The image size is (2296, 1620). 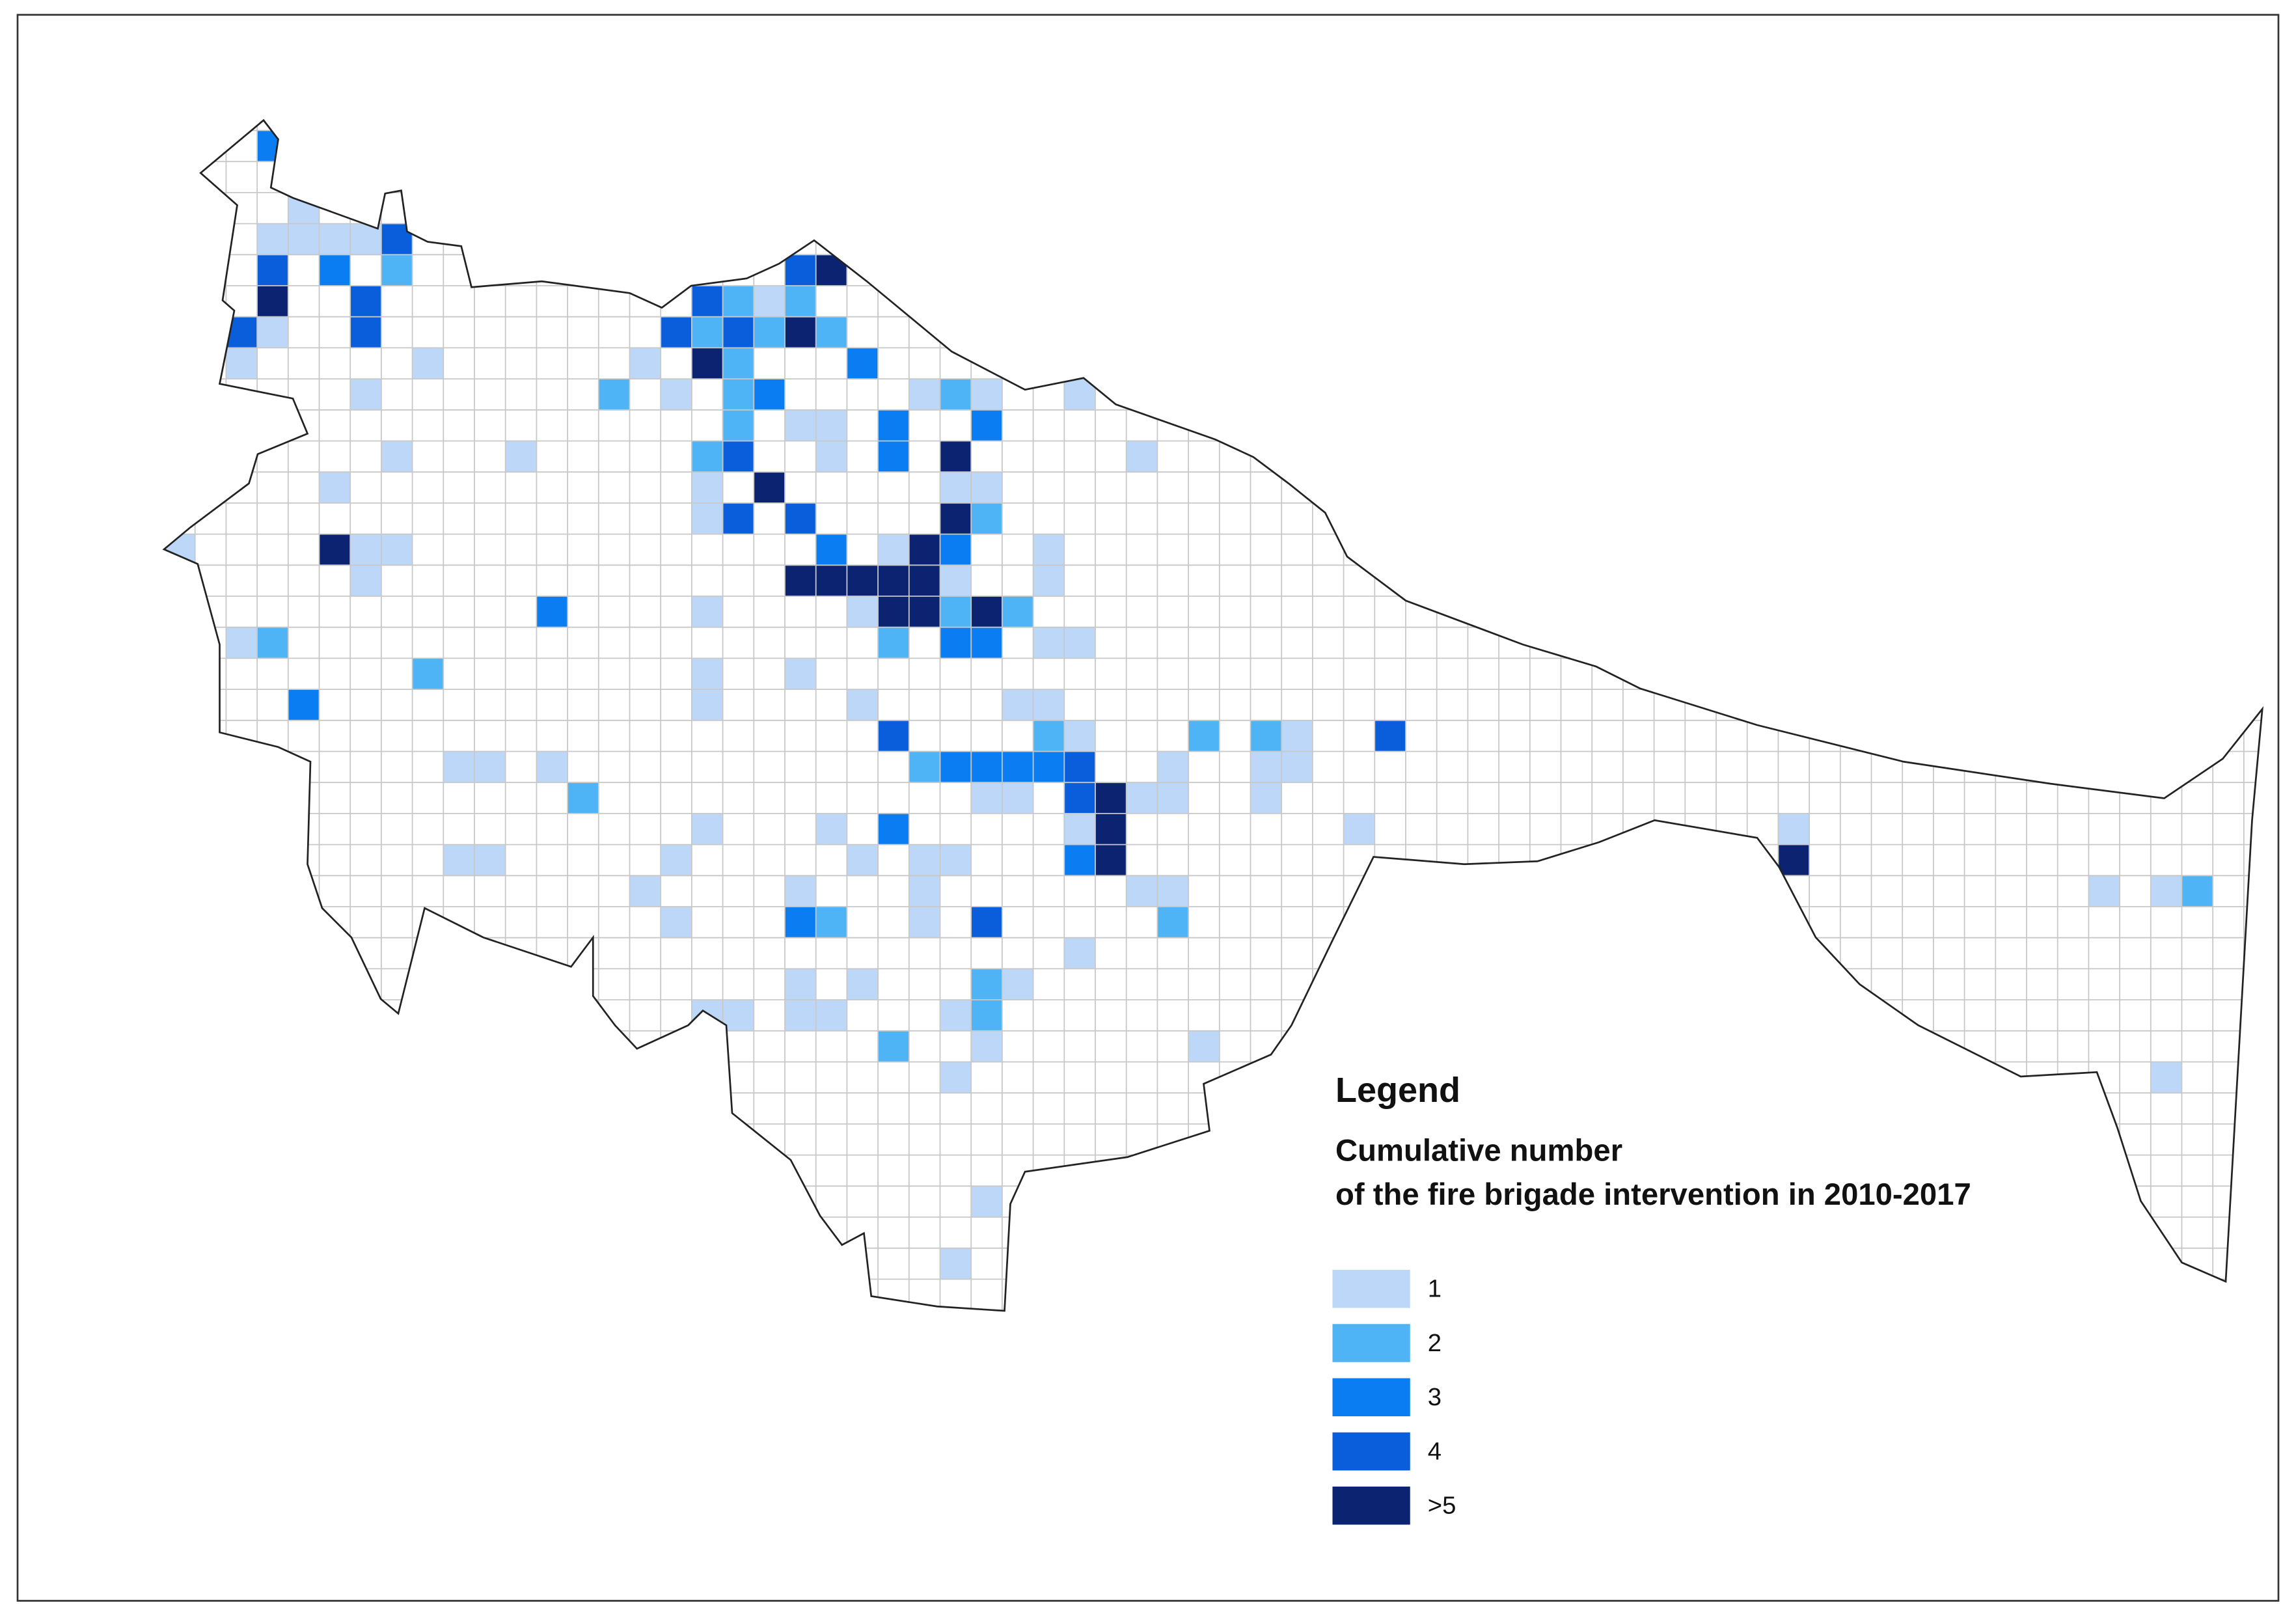 I want to click on legend-label: 2, so click(x=1435, y=1343).